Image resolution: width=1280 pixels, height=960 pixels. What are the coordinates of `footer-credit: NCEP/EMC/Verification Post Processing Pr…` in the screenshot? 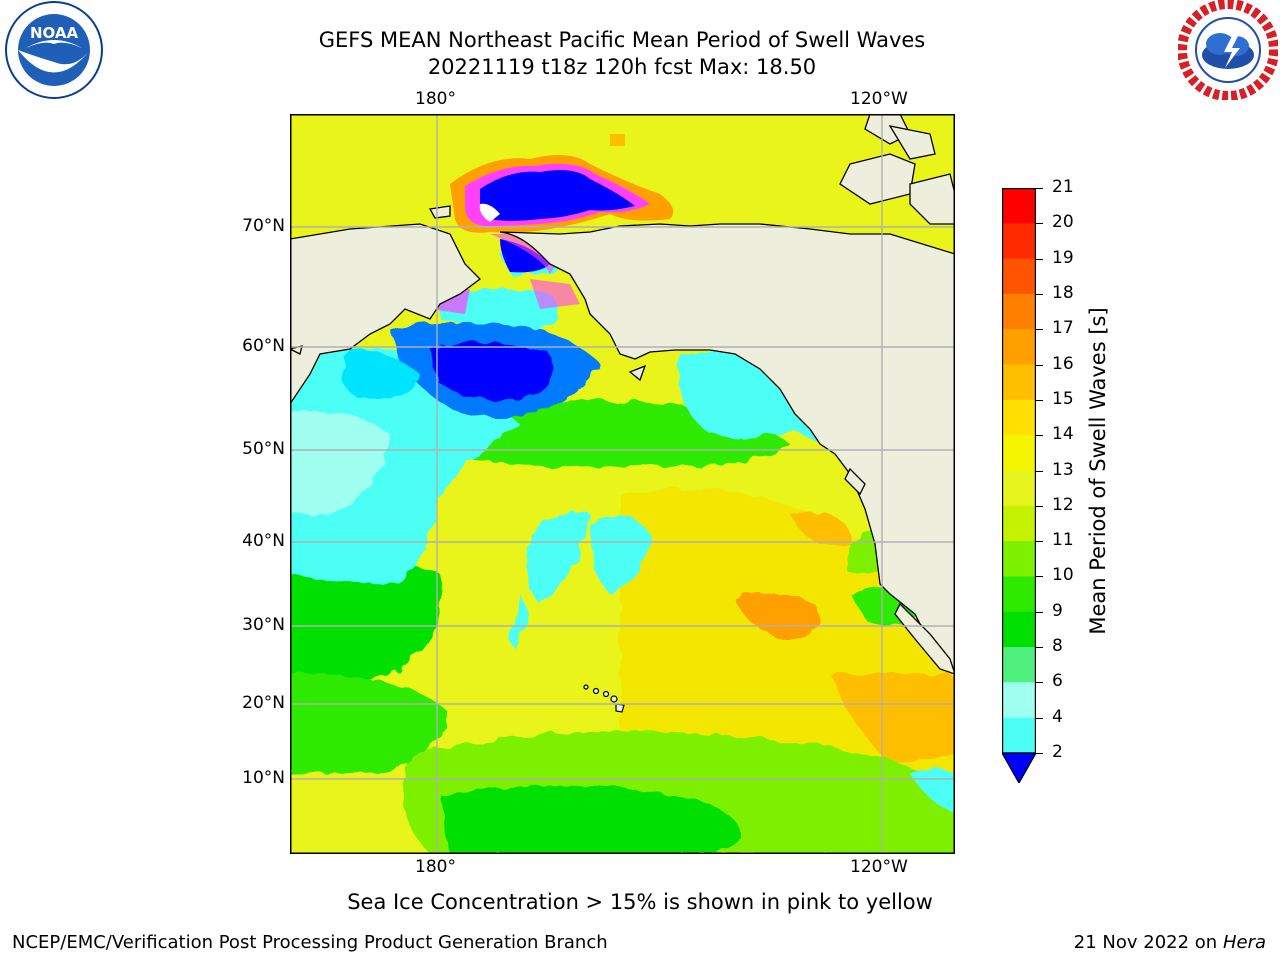 It's located at (310, 942).